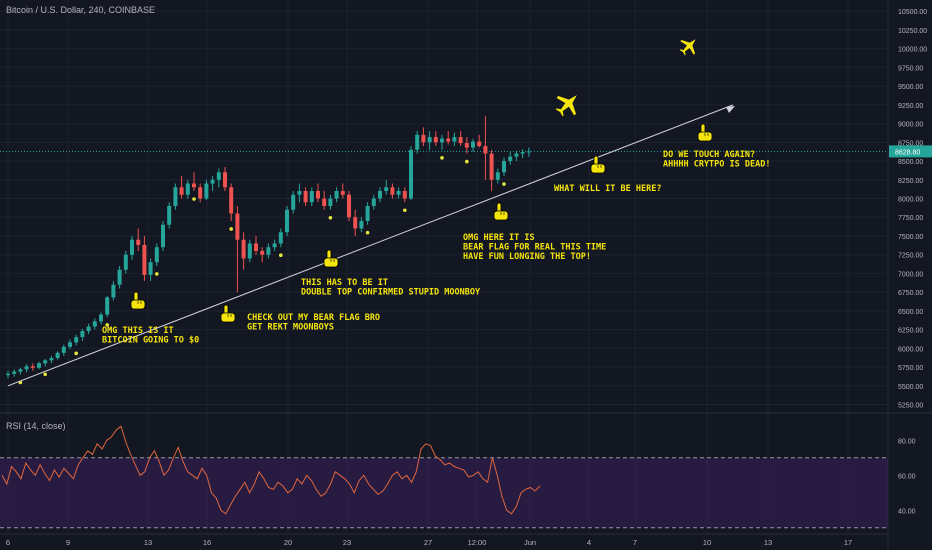 This screenshot has height=550, width=932. I want to click on time-tick-label: 7, so click(635, 542).